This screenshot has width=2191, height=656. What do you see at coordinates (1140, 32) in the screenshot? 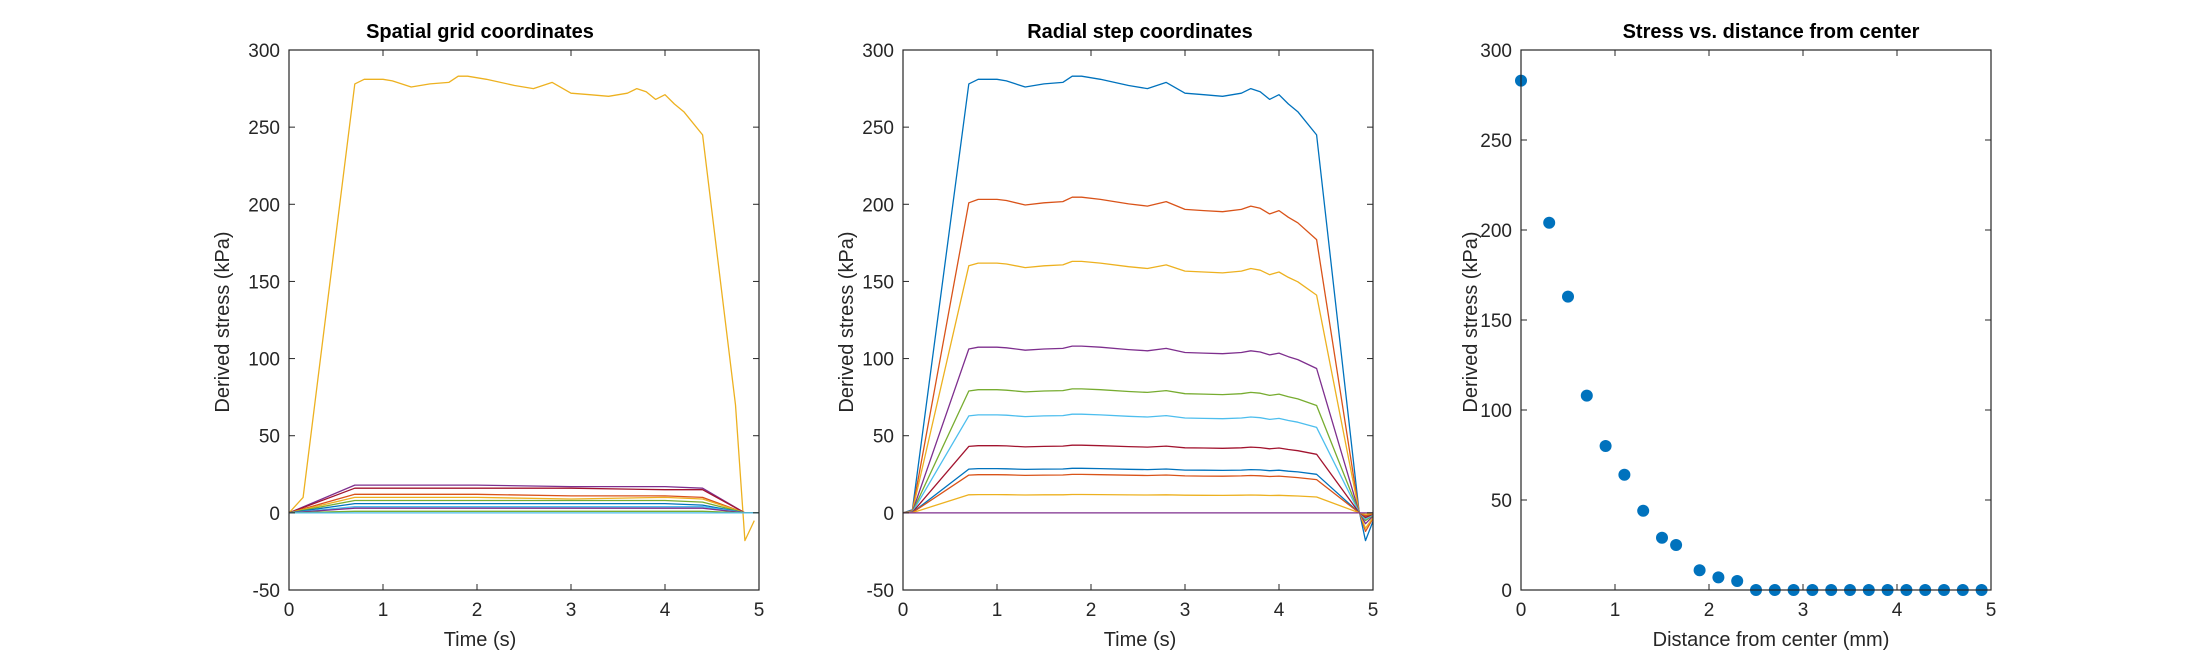
I see `plot-title: Radial step coordinates` at bounding box center [1140, 32].